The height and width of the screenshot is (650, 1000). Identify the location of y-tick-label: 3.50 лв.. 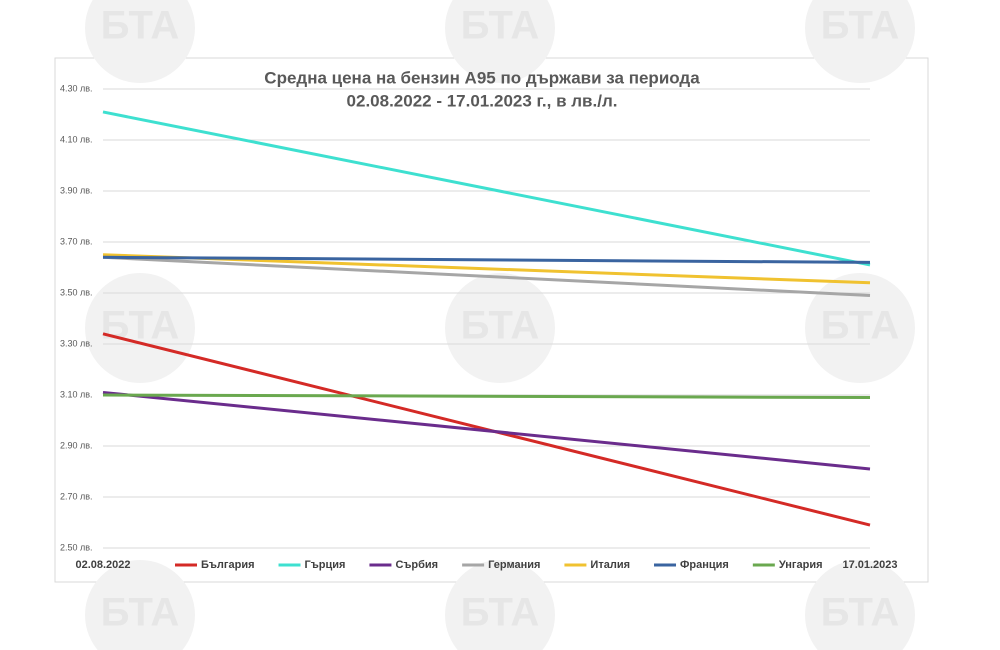
(76, 292).